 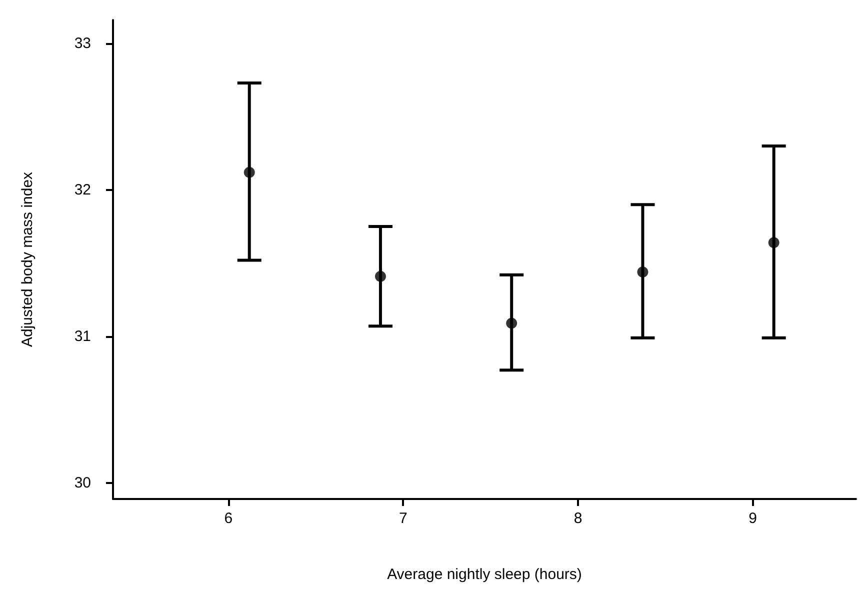 I want to click on y-tick-label: 33, so click(x=82, y=43).